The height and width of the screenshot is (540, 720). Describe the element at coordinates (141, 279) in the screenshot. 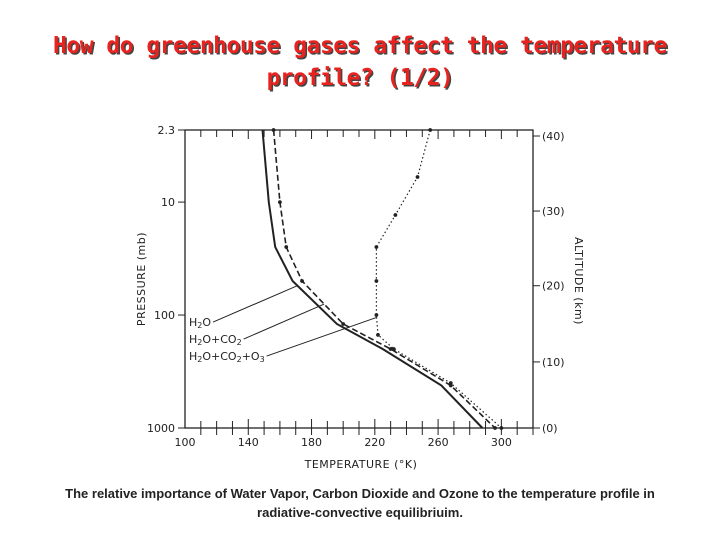

I see `y-axis-label: PRESSURE (mb)` at that location.